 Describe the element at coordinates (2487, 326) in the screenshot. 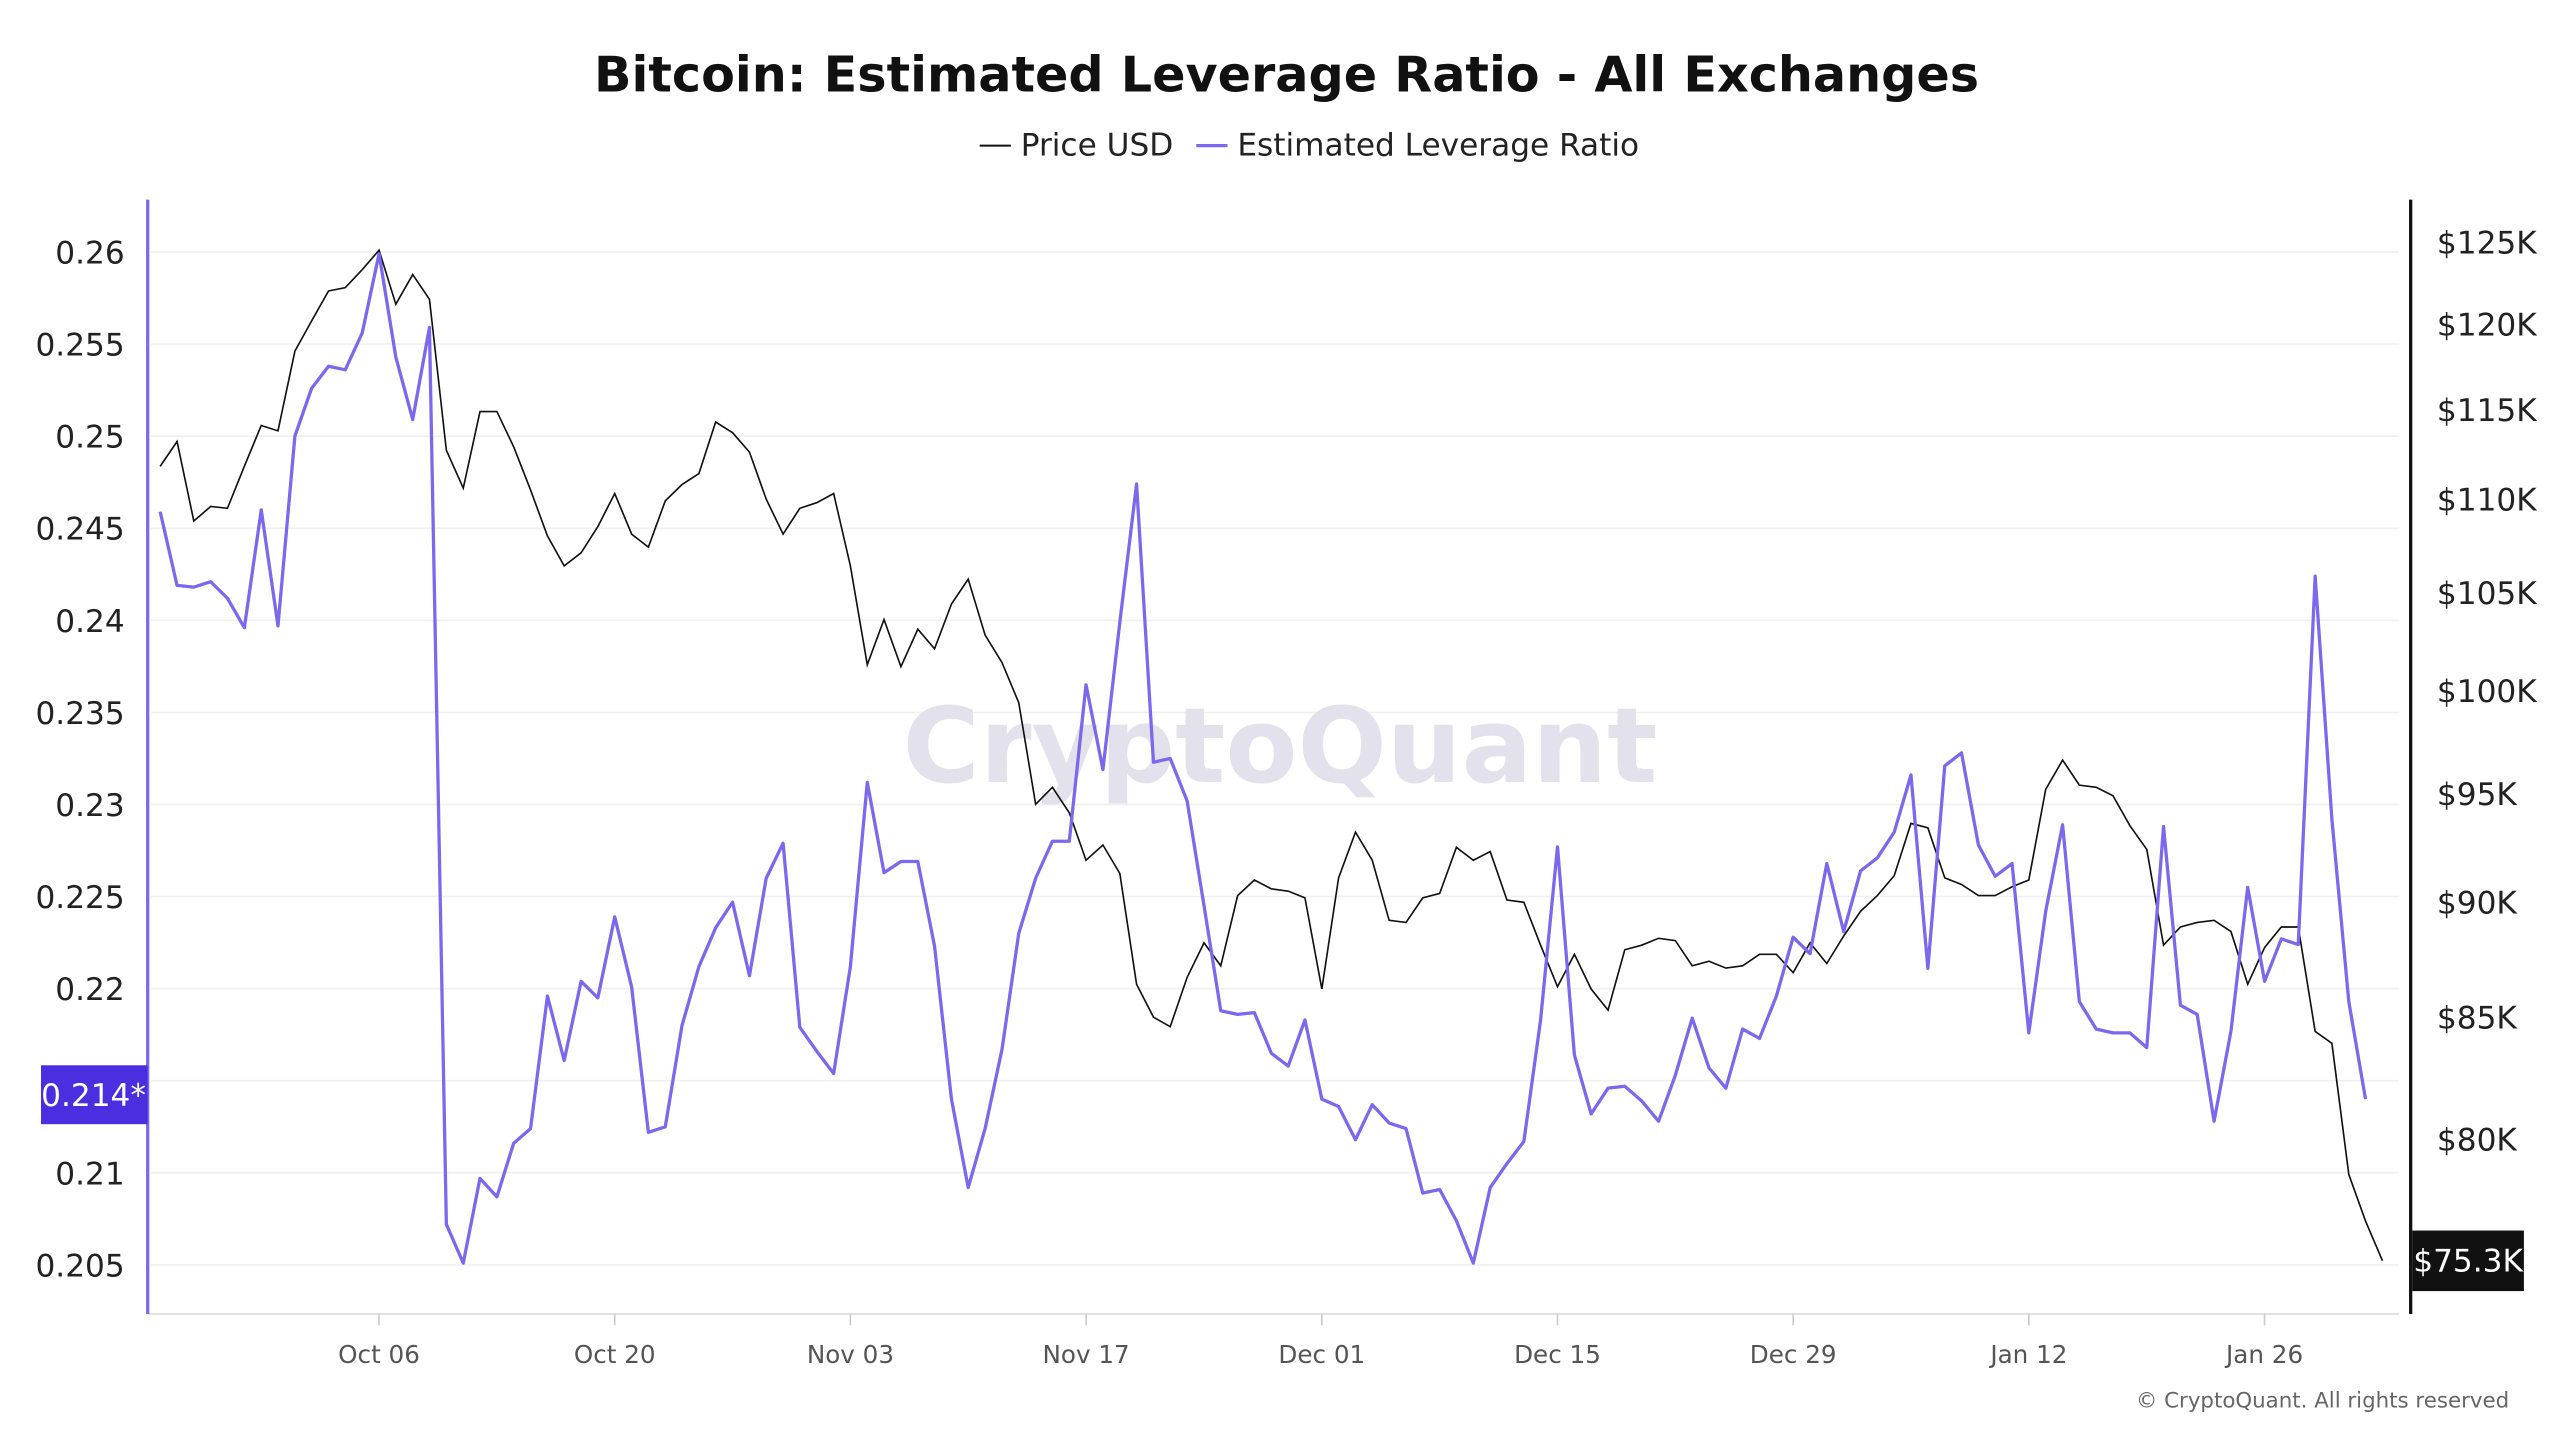

I see `right-tick-label: $120K` at that location.